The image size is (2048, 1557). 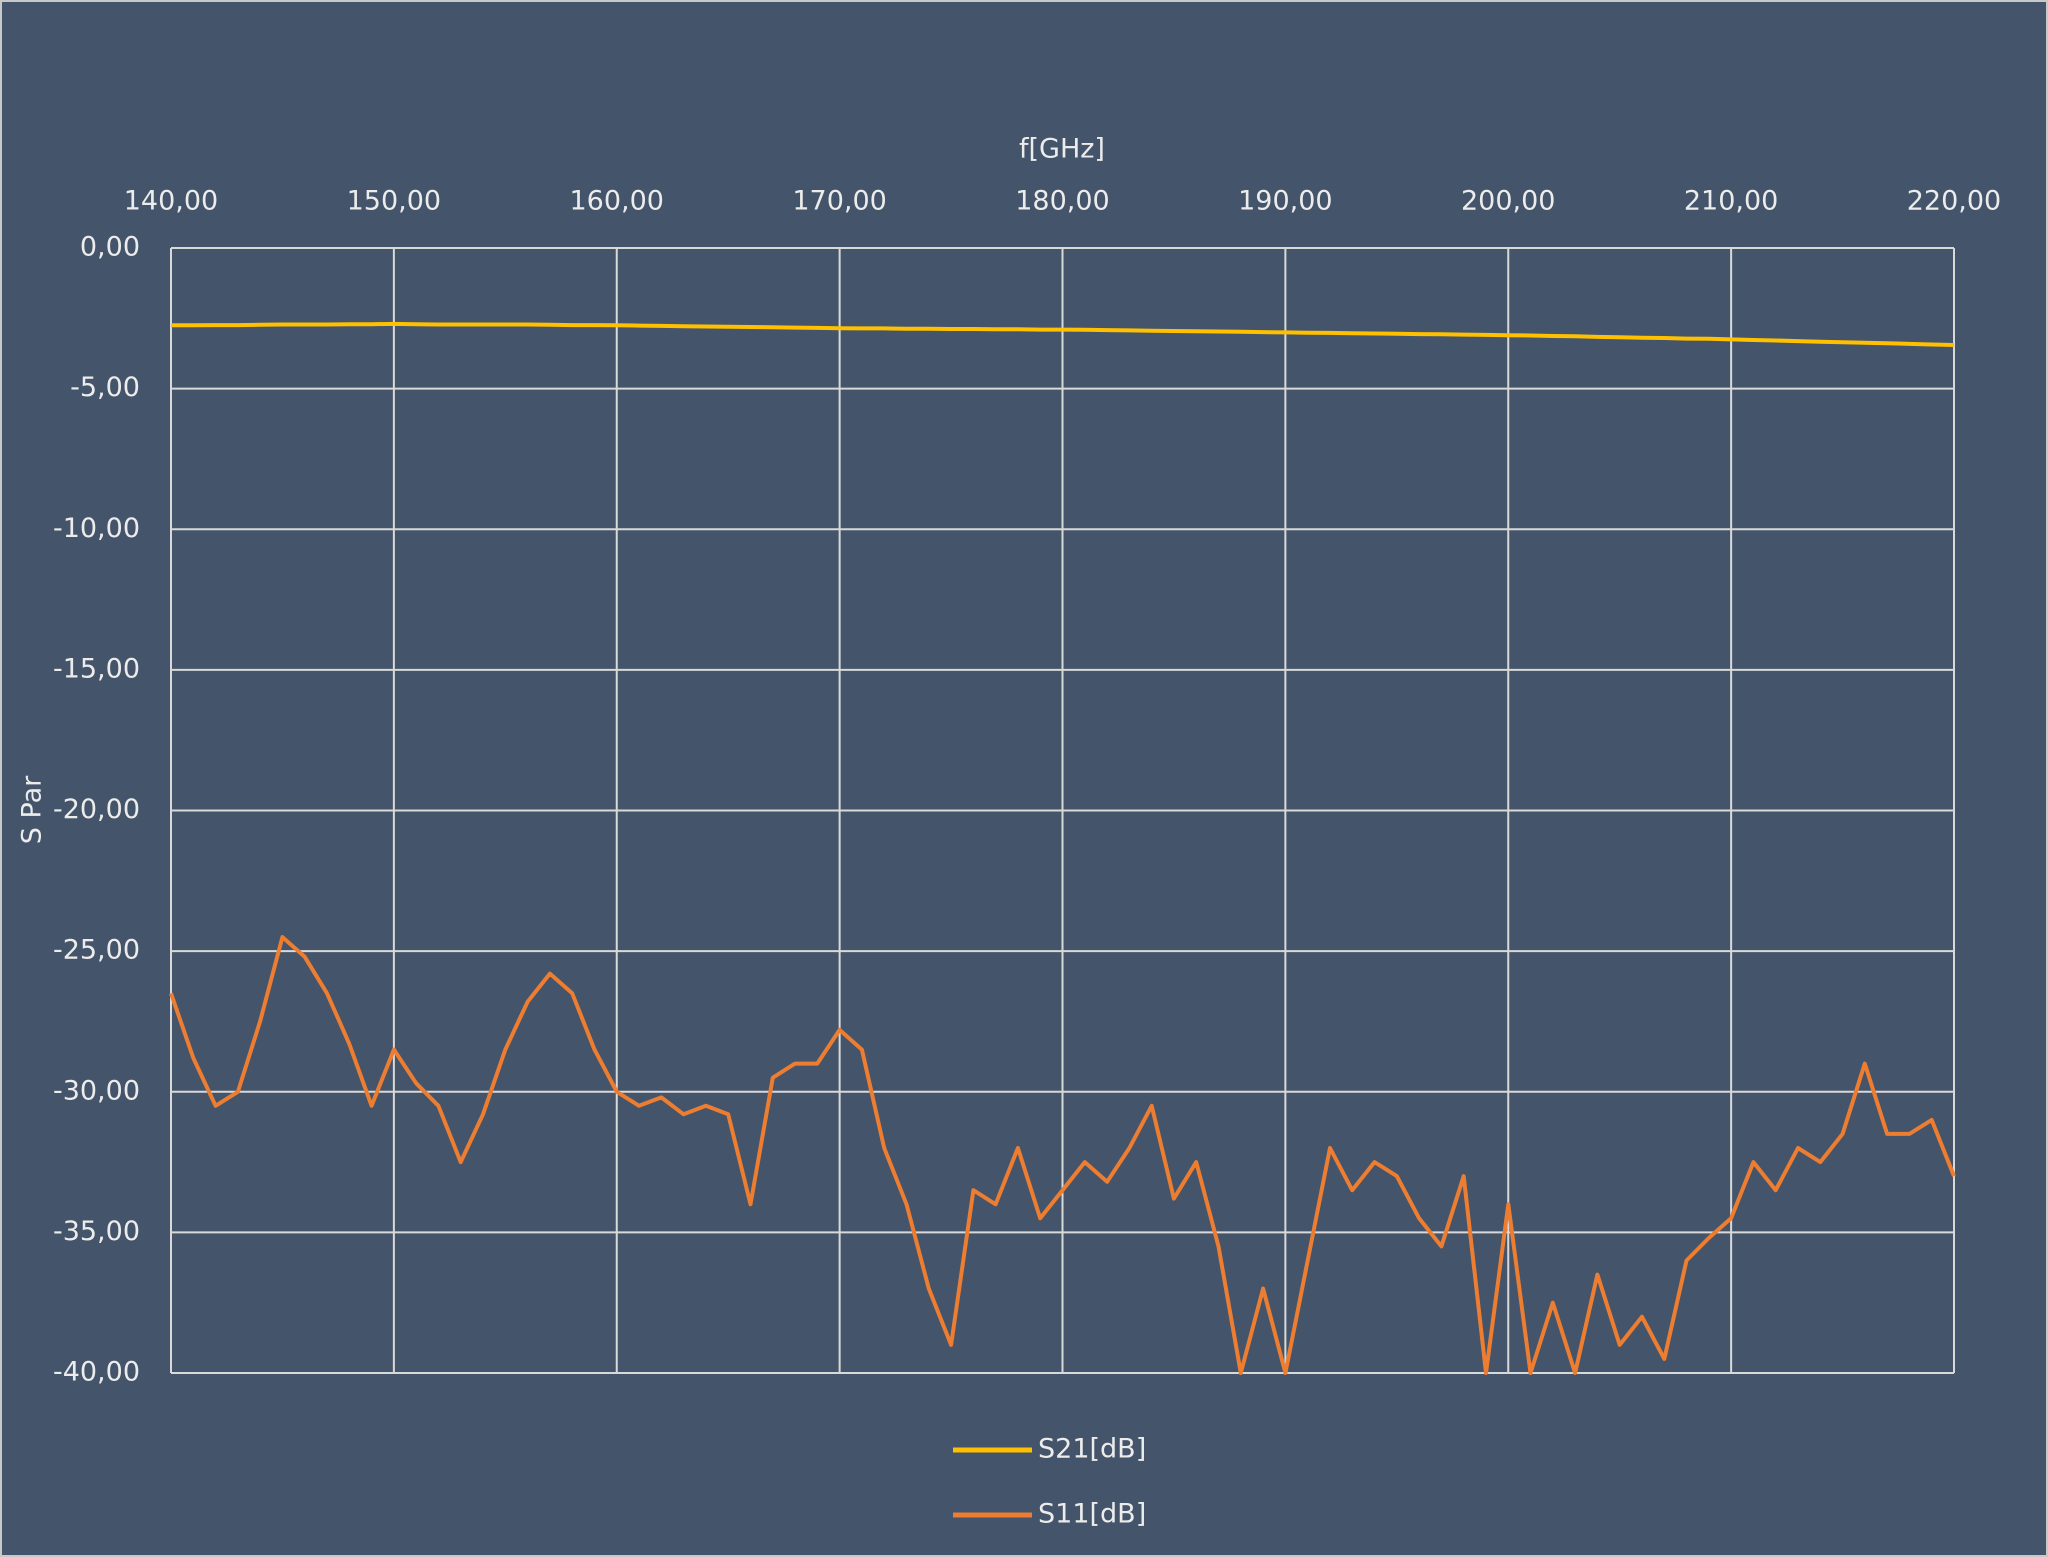 I want to click on legend-label: S11[dB], so click(x=1092, y=1514).